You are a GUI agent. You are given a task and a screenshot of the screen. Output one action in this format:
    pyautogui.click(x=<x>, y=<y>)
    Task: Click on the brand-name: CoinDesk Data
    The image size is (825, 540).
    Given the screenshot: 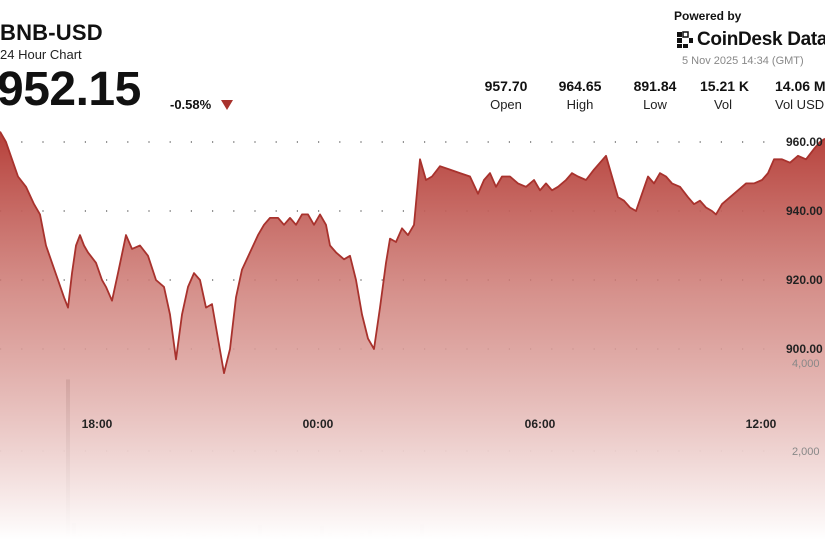 What is the action you would take?
    pyautogui.click(x=761, y=39)
    